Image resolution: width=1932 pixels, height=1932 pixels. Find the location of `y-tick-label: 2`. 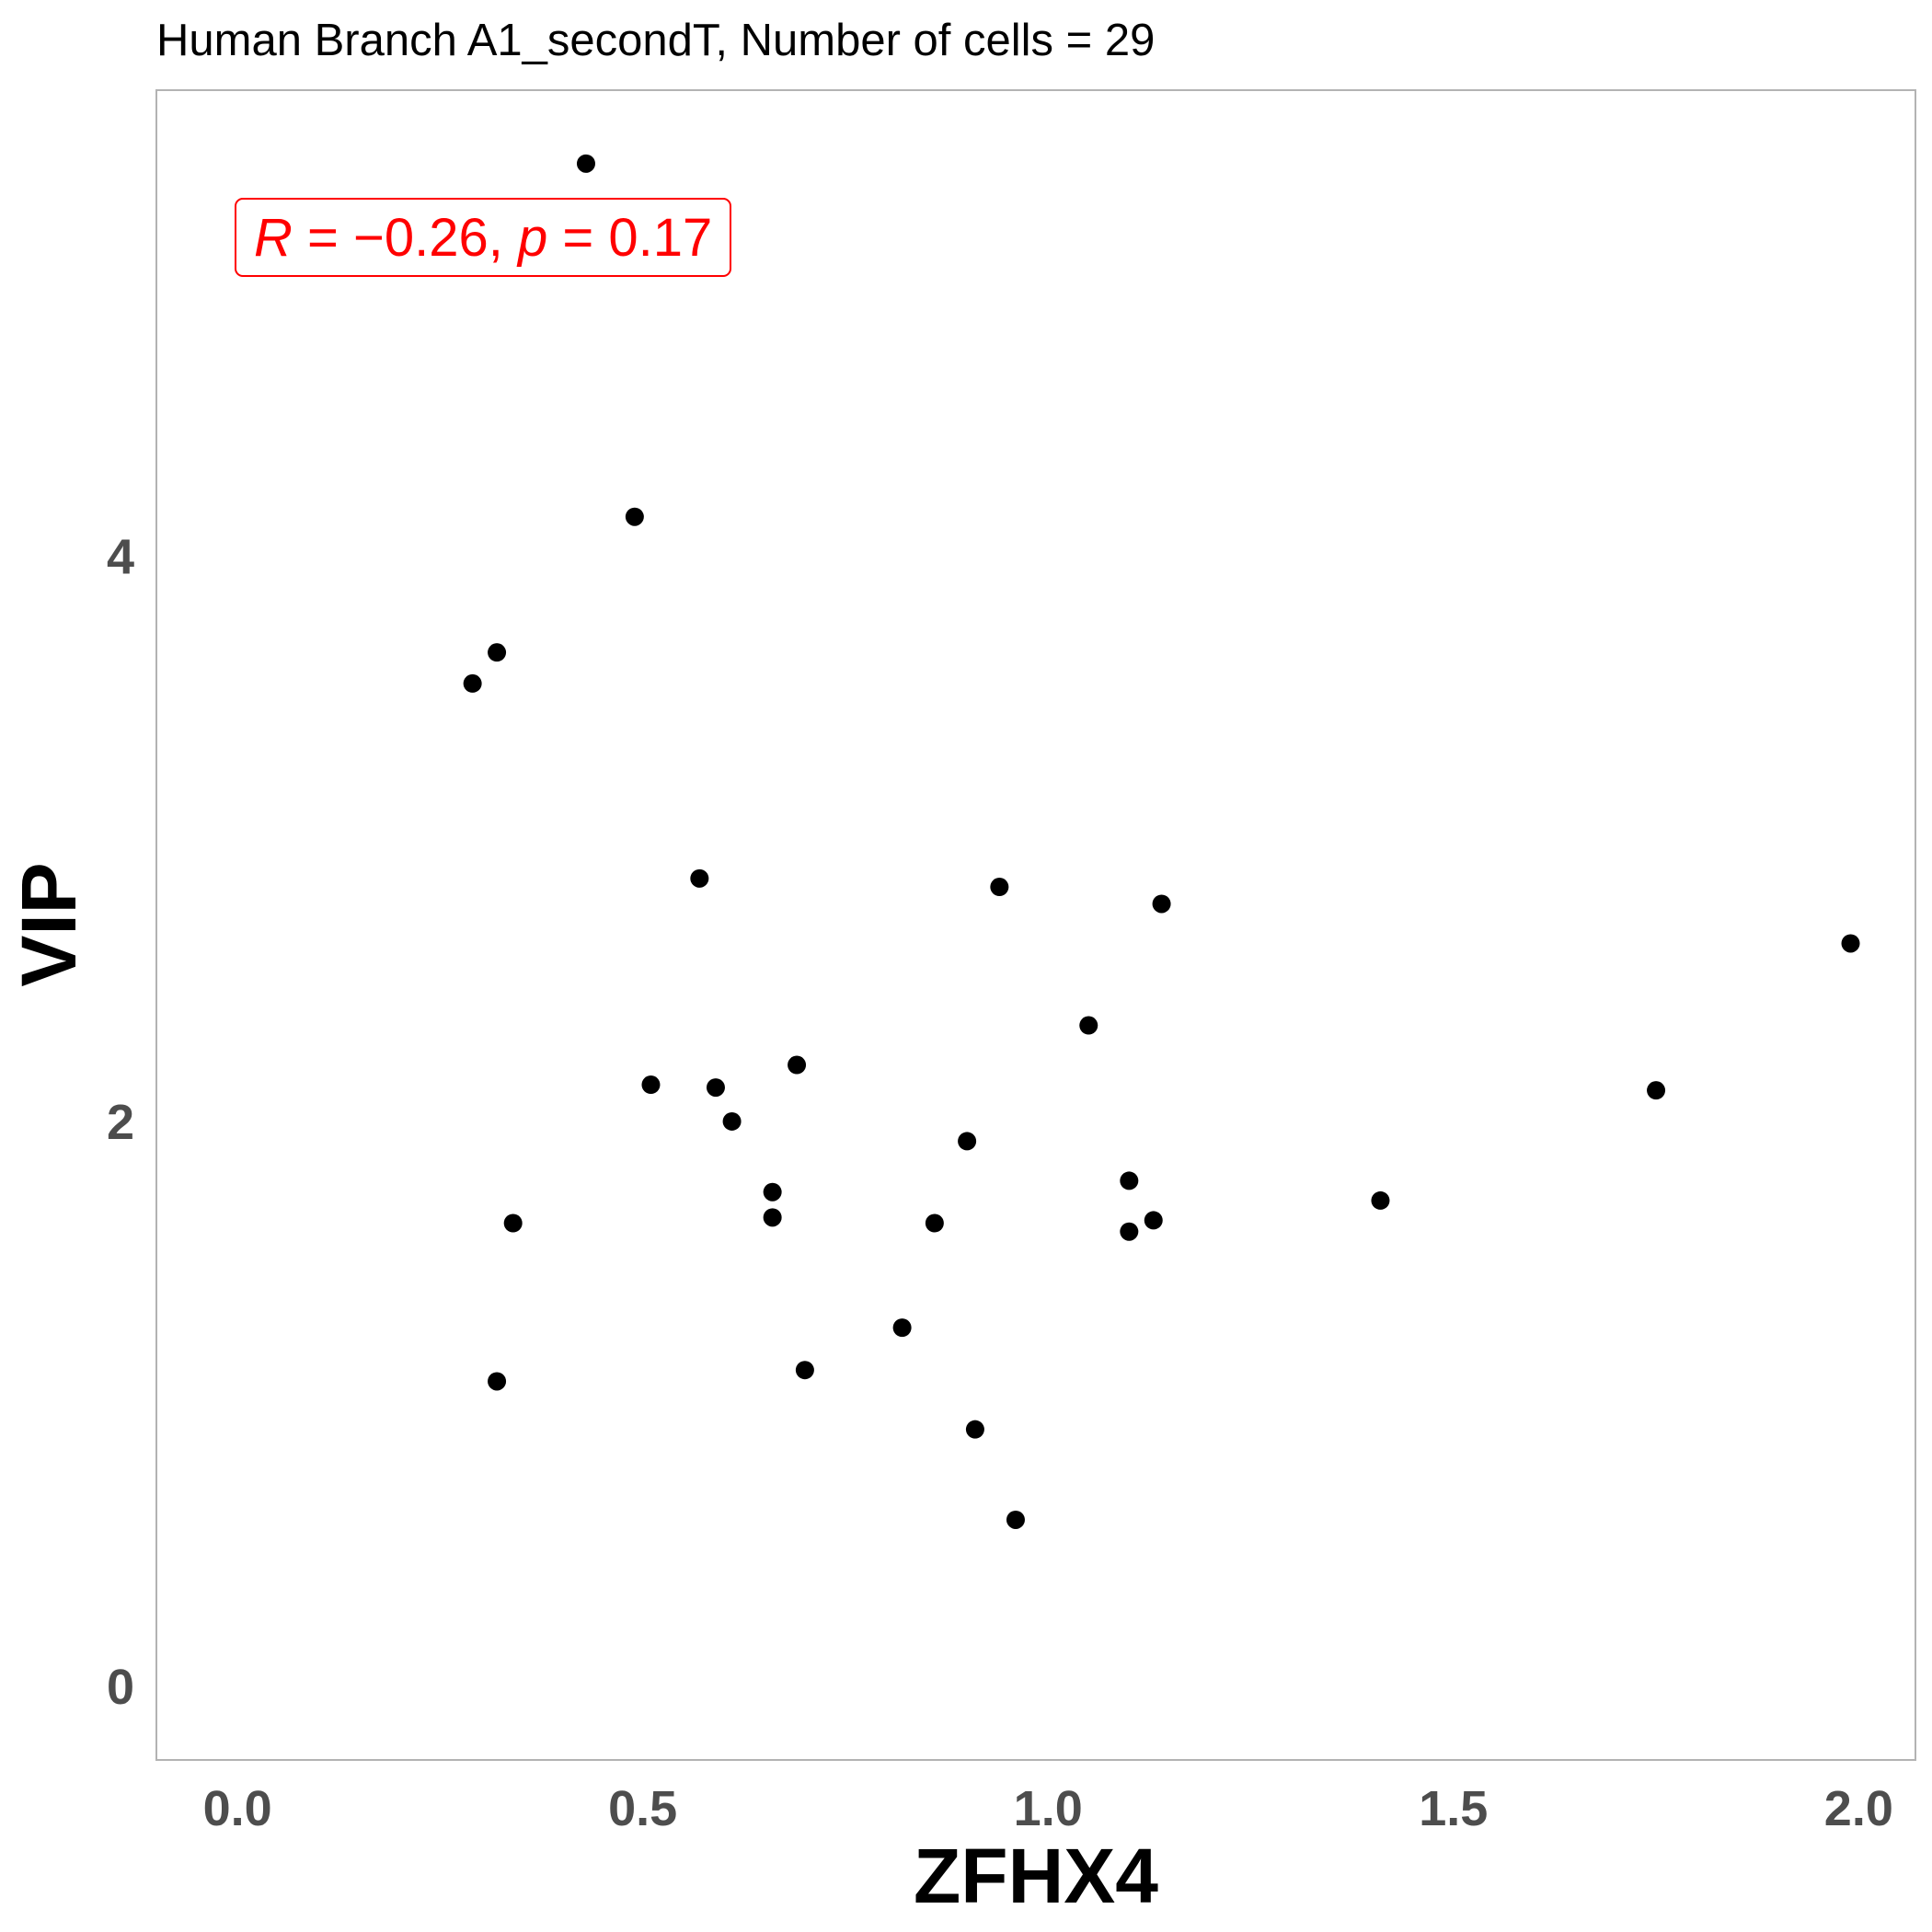

y-tick-label: 2 is located at coordinates (120, 1122).